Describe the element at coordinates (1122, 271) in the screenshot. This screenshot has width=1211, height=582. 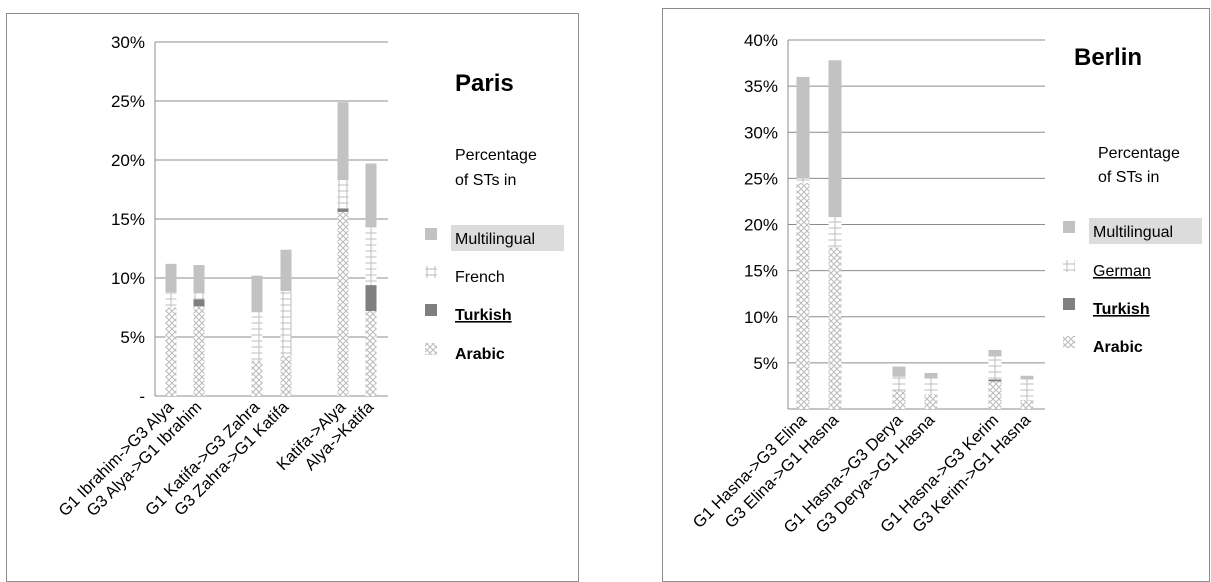
I see `legend-label-german: German` at that location.